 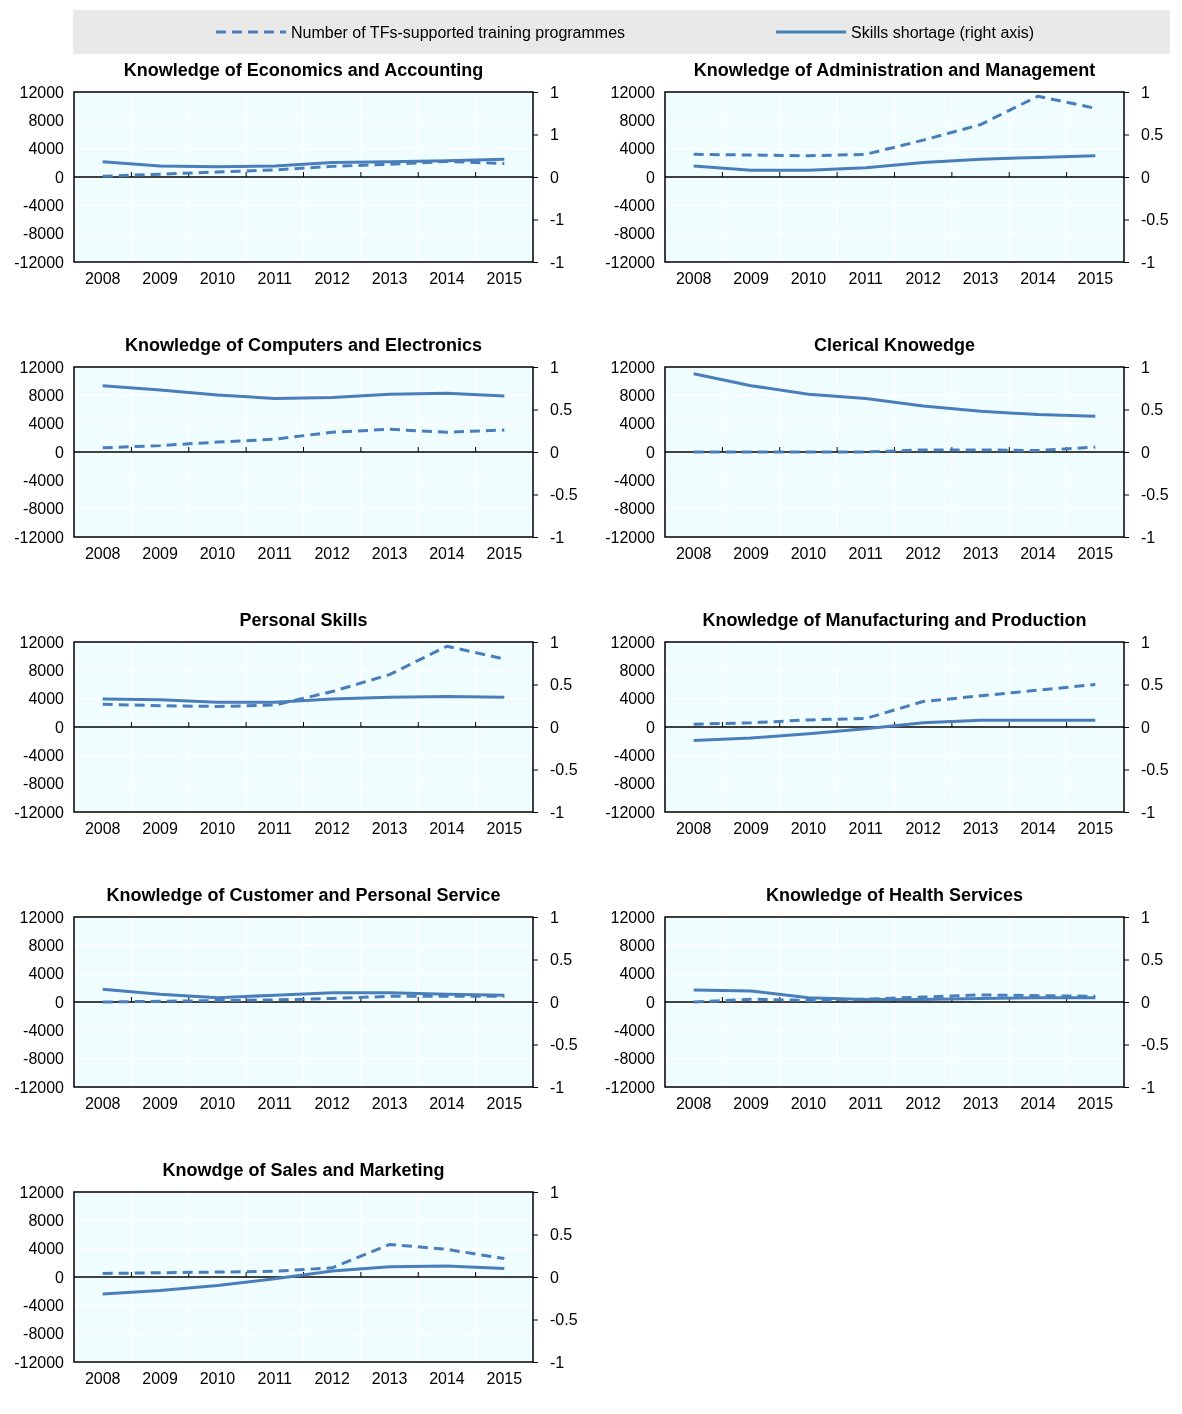 What do you see at coordinates (894, 345) in the screenshot?
I see `chart-title: Clerical Knowedge` at bounding box center [894, 345].